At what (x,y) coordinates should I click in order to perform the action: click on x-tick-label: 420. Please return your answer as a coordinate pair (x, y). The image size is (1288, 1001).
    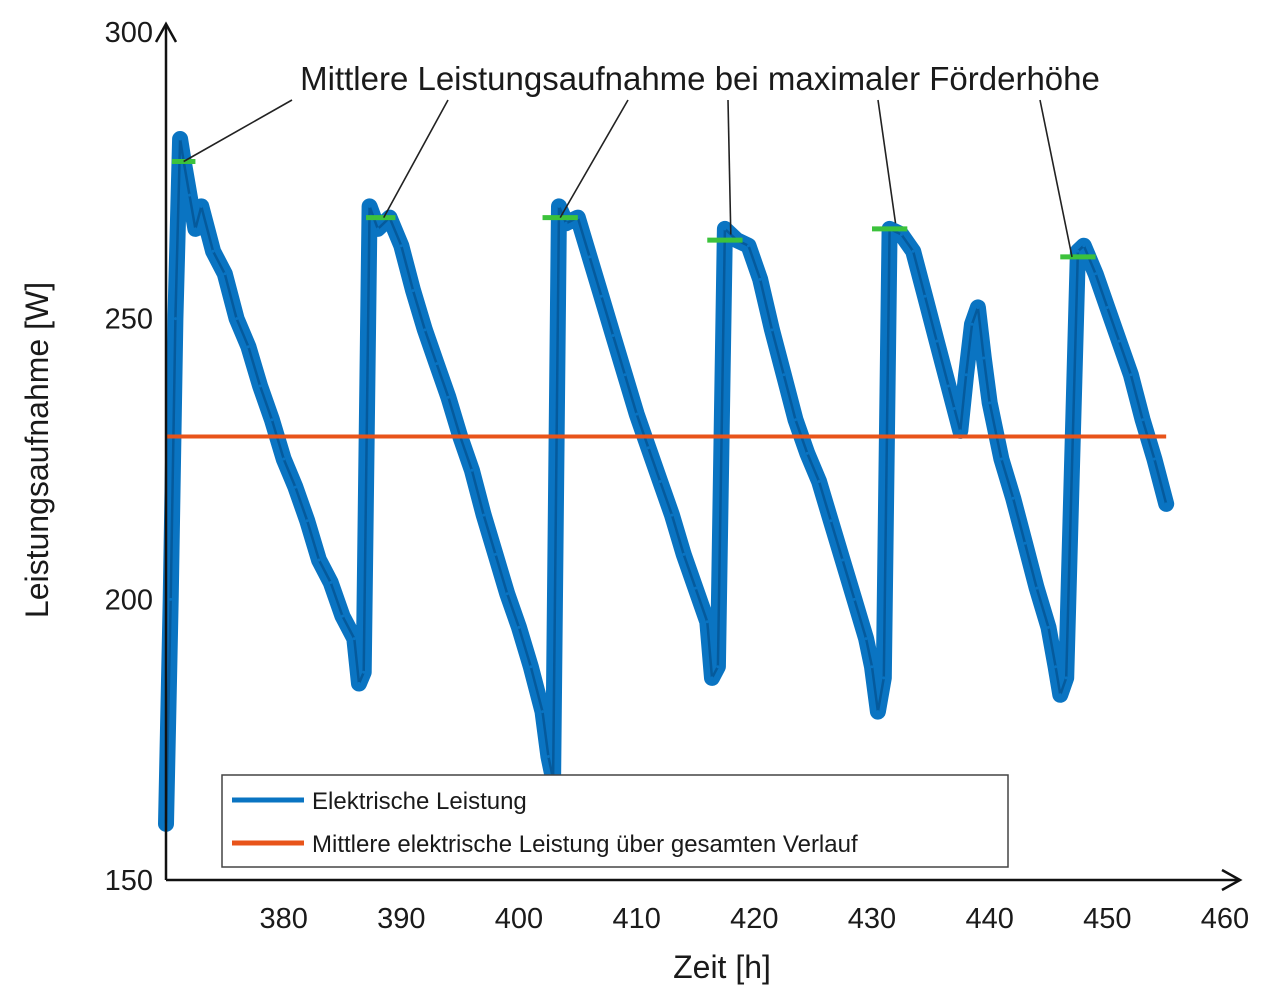
    Looking at the image, I should click on (754, 919).